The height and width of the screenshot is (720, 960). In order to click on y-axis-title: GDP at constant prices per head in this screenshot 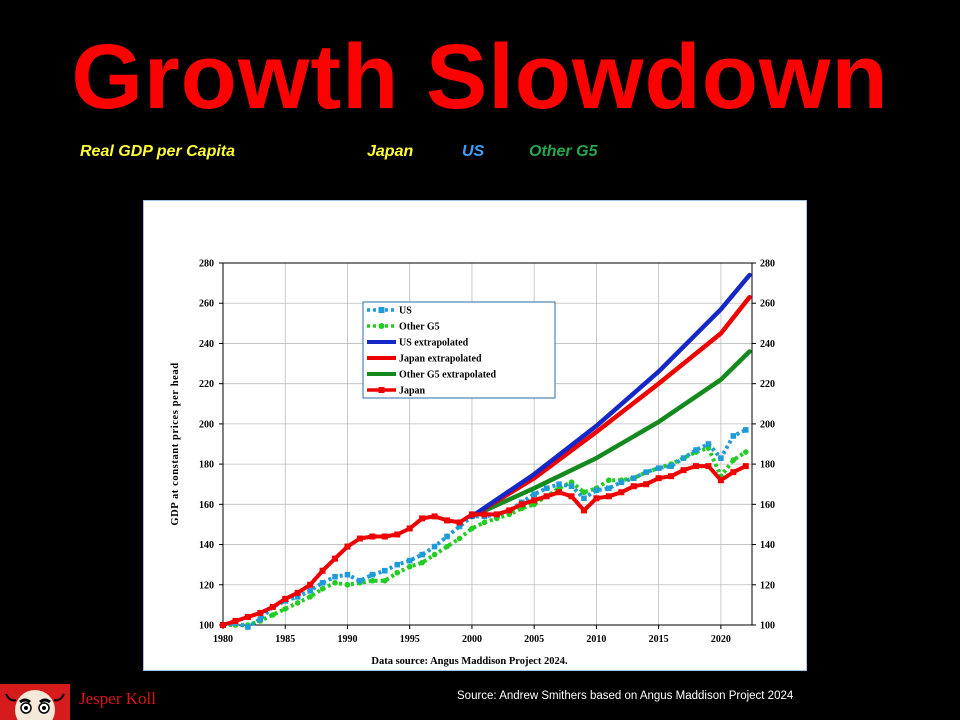, I will do `click(175, 443)`.